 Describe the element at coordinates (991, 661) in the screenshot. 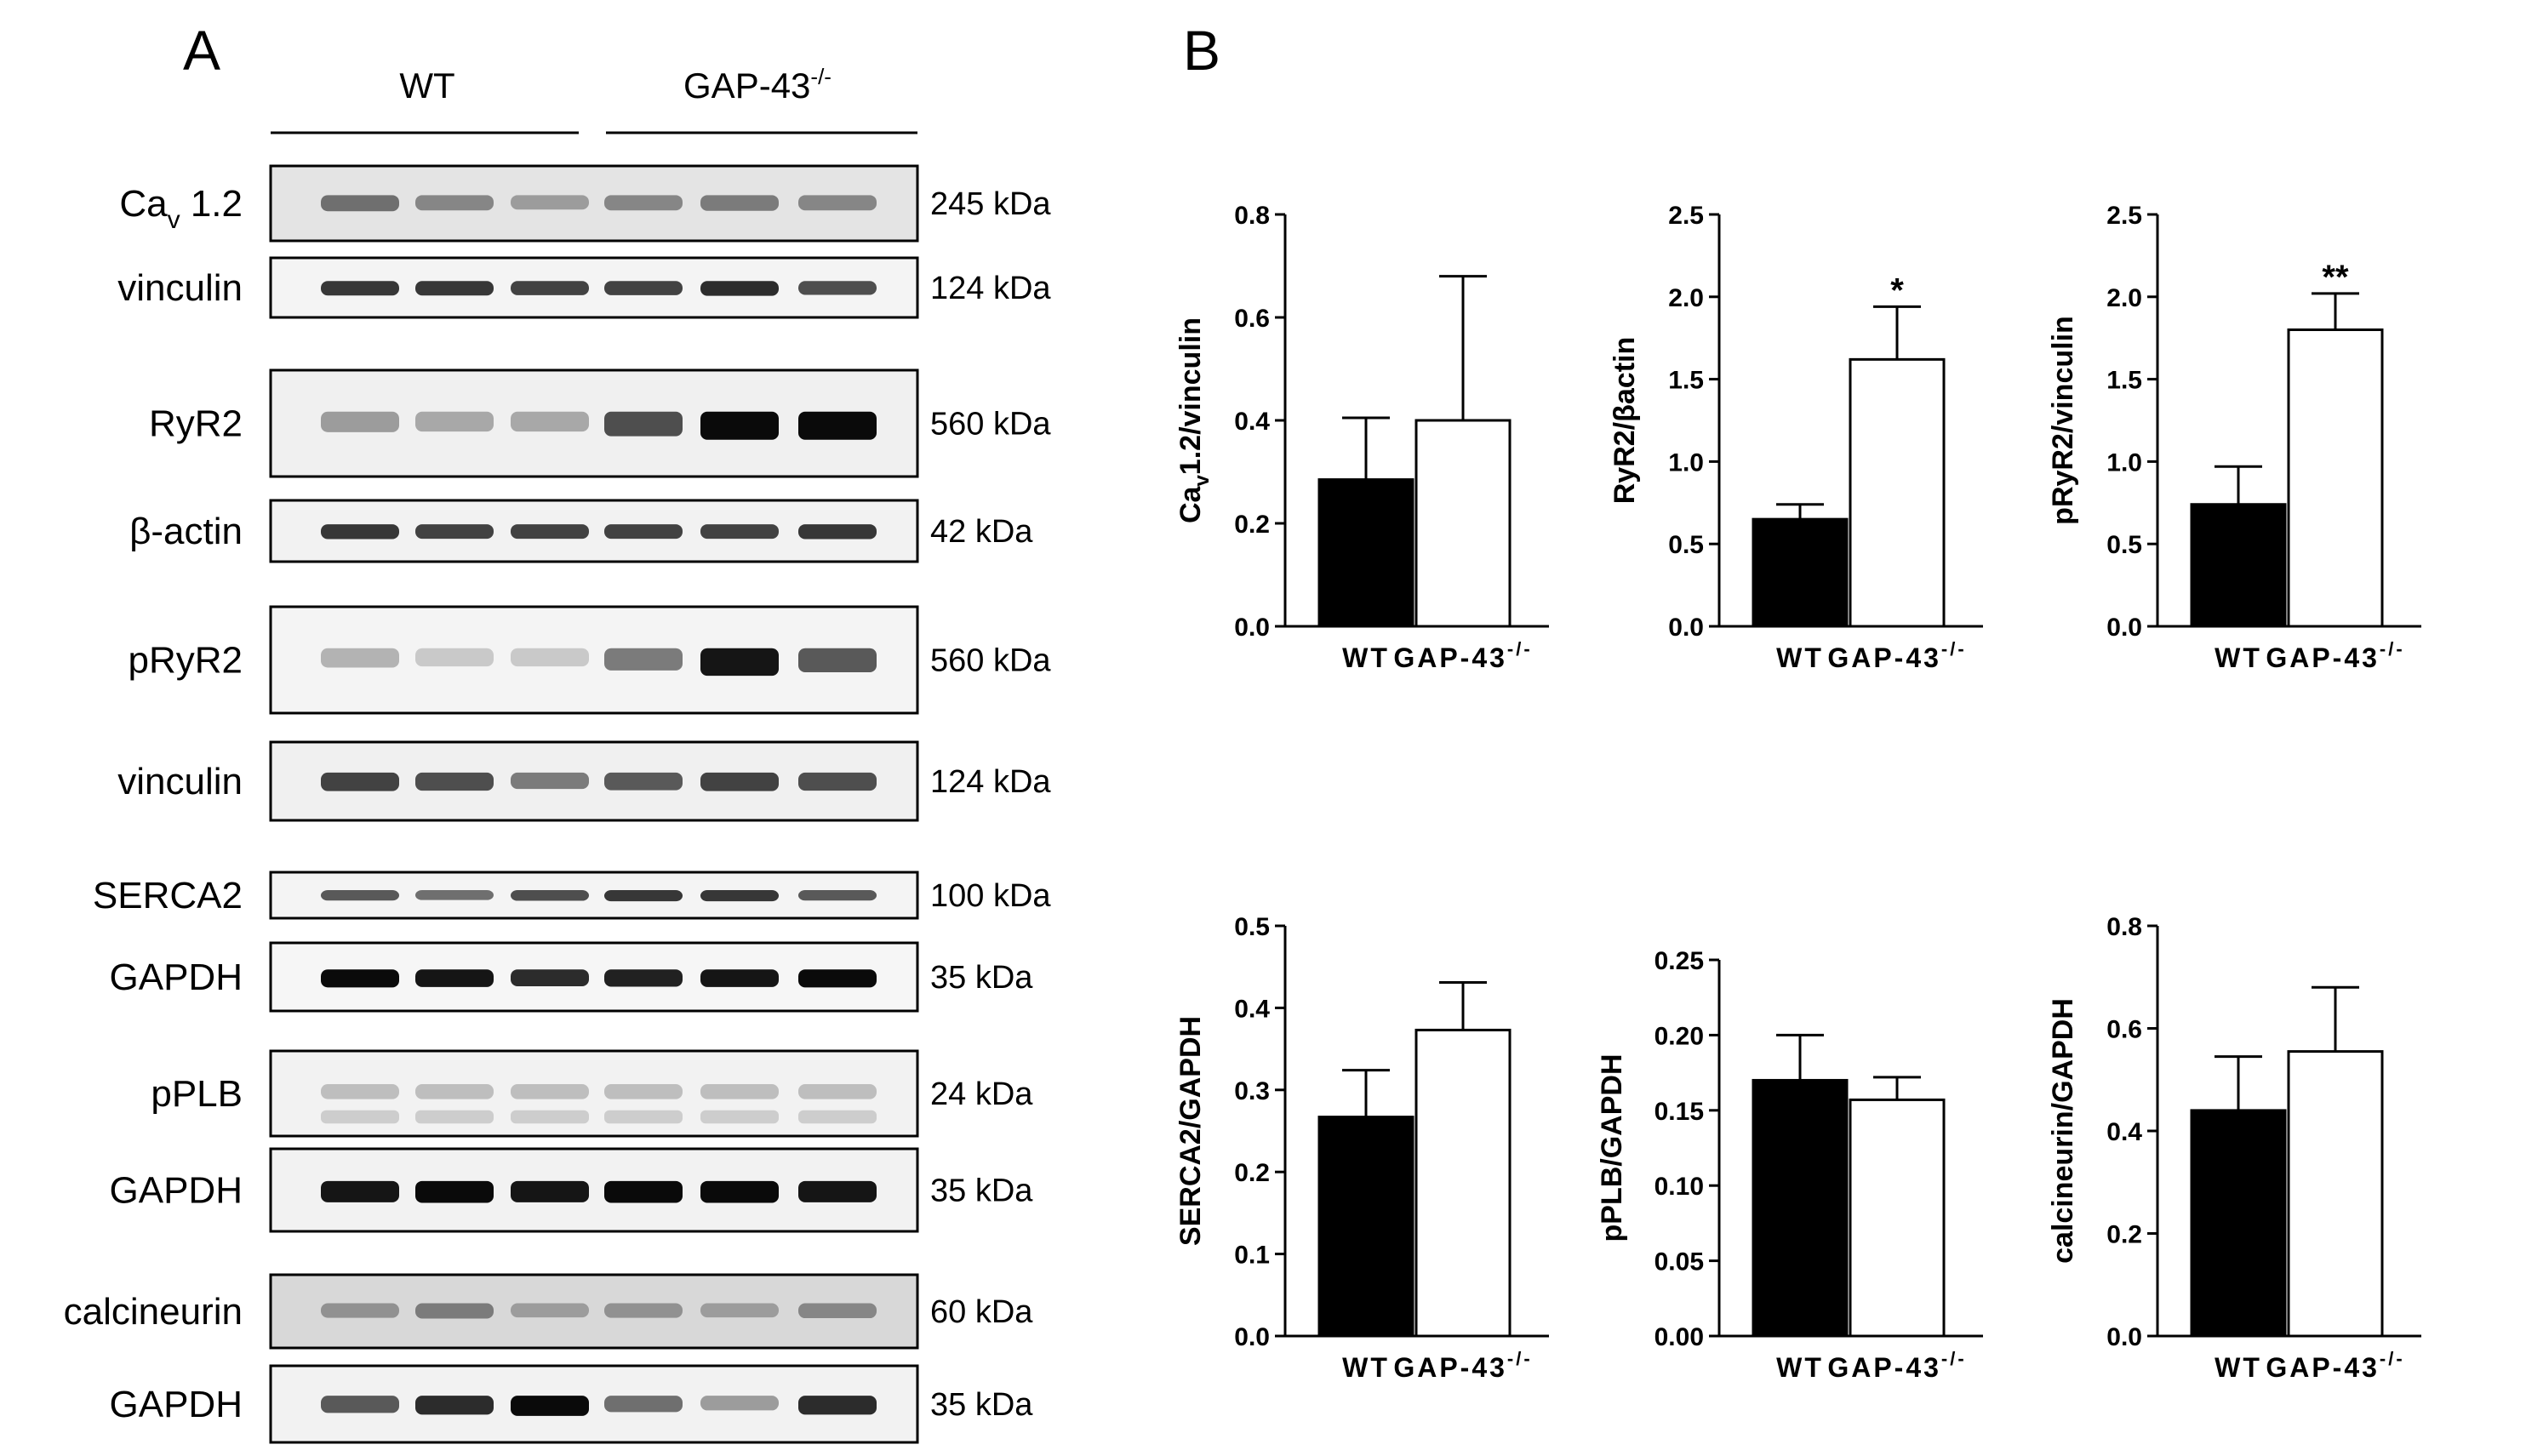

I see `wb-kda-label: 560 kDa` at that location.